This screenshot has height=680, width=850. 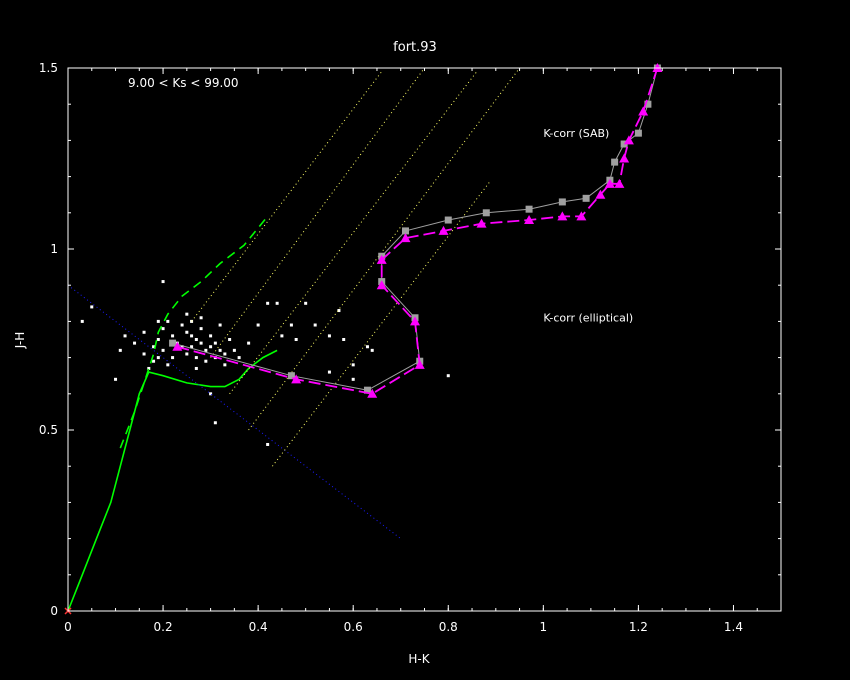 What do you see at coordinates (544, 627) in the screenshot?
I see `x-tick-label: 1` at bounding box center [544, 627].